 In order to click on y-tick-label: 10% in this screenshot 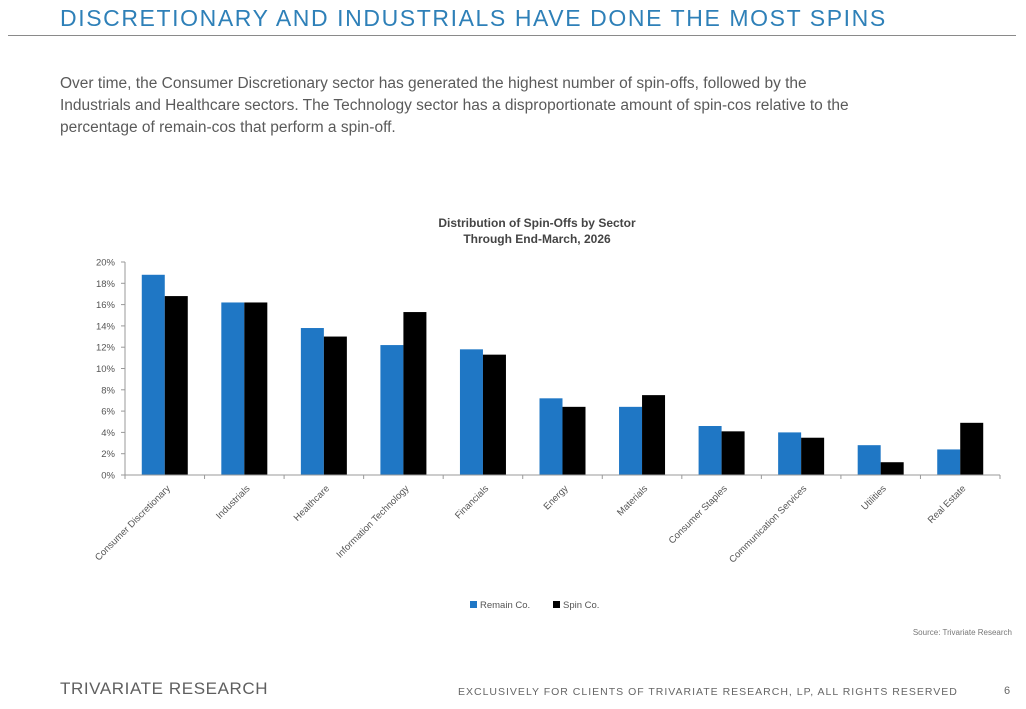, I will do `click(106, 369)`.